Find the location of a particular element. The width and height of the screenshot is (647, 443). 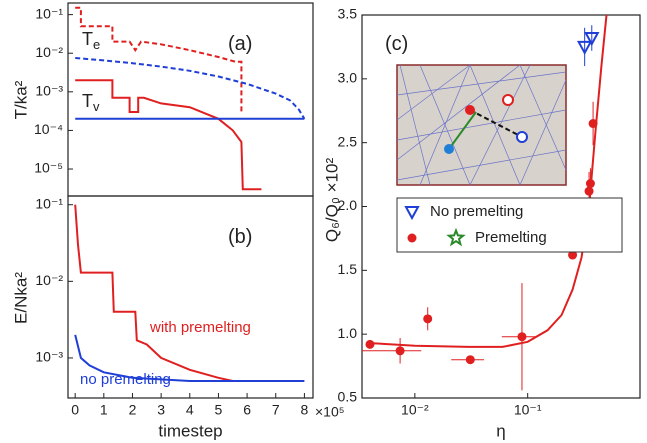

annotation-text: (c) is located at coordinates (396, 44).